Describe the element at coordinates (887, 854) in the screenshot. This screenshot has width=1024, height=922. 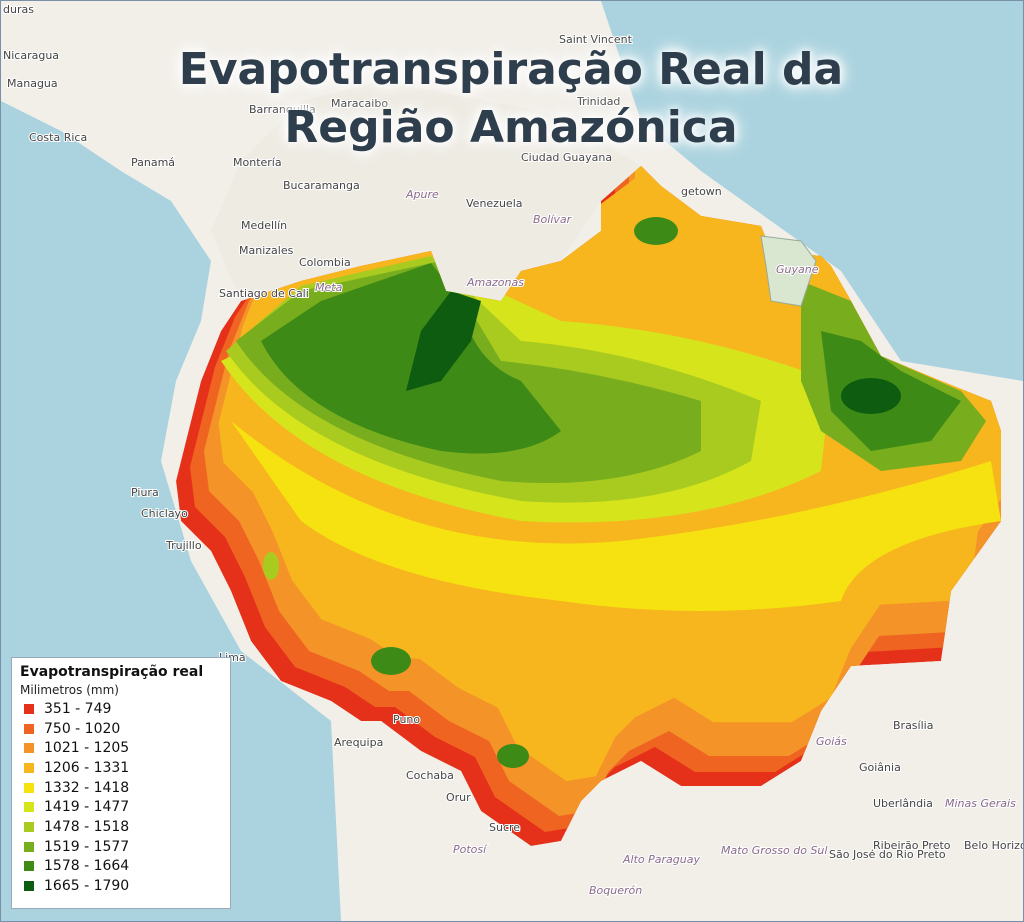
I see `place-label: São José do Rio Preto` at that location.